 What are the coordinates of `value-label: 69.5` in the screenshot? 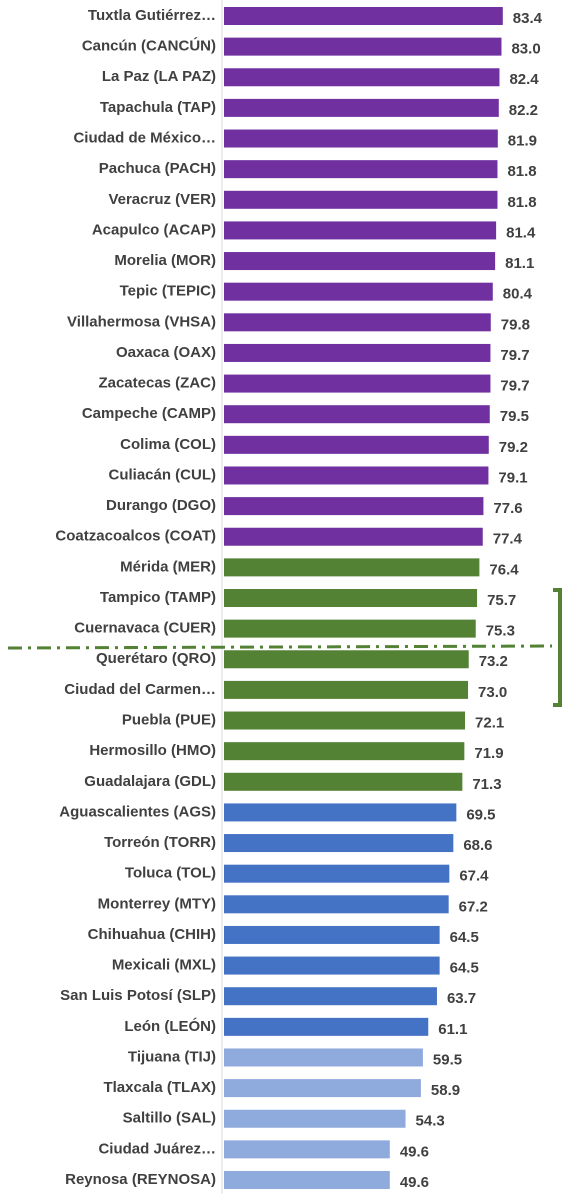 It's located at (480, 814).